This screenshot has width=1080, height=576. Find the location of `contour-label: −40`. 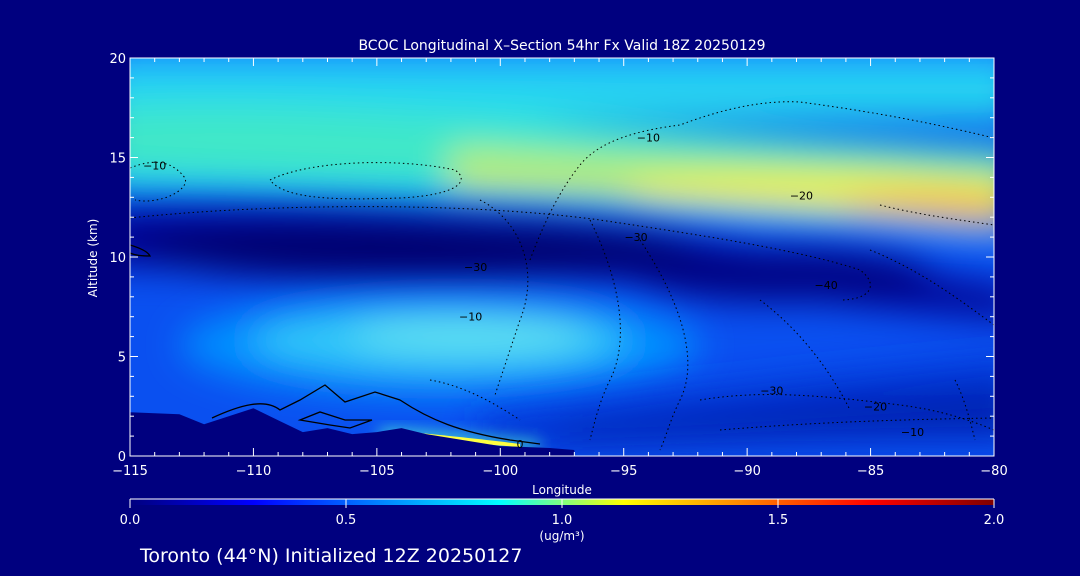

contour-label: −40 is located at coordinates (826, 285).